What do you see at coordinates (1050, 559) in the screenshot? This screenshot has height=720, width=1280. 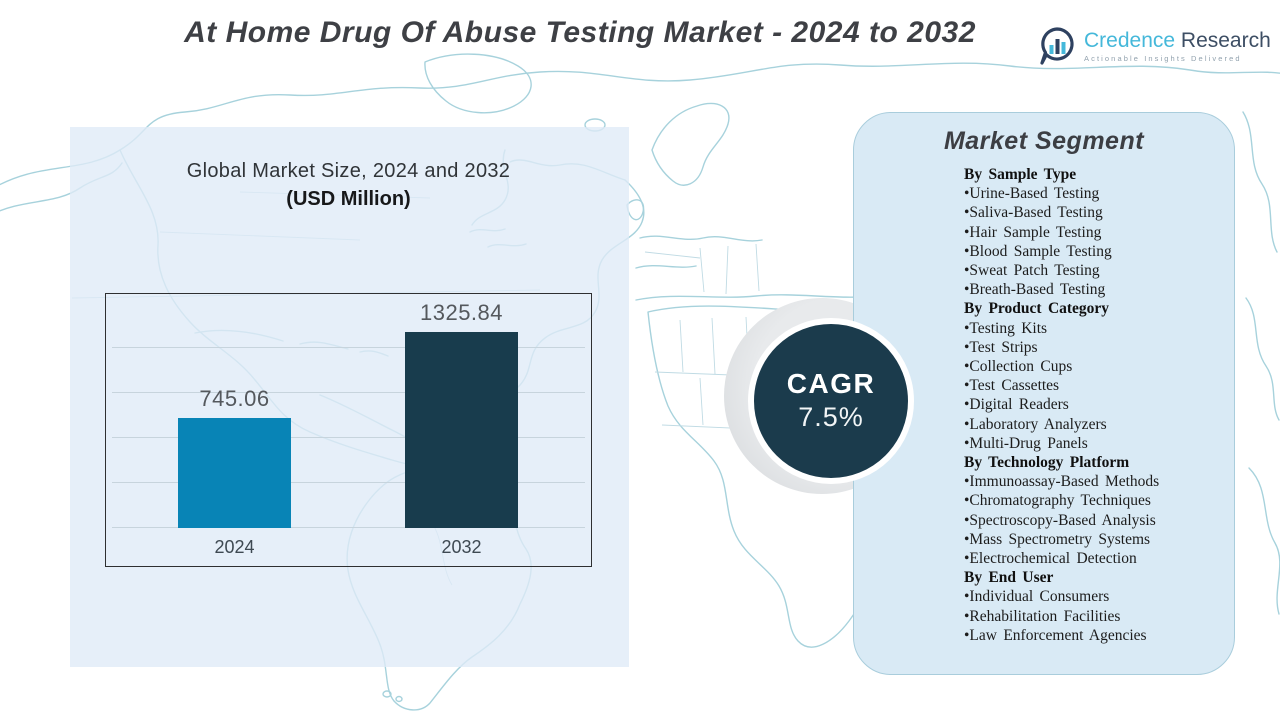 I see `segment-item: •Electrochemical Detection` at bounding box center [1050, 559].